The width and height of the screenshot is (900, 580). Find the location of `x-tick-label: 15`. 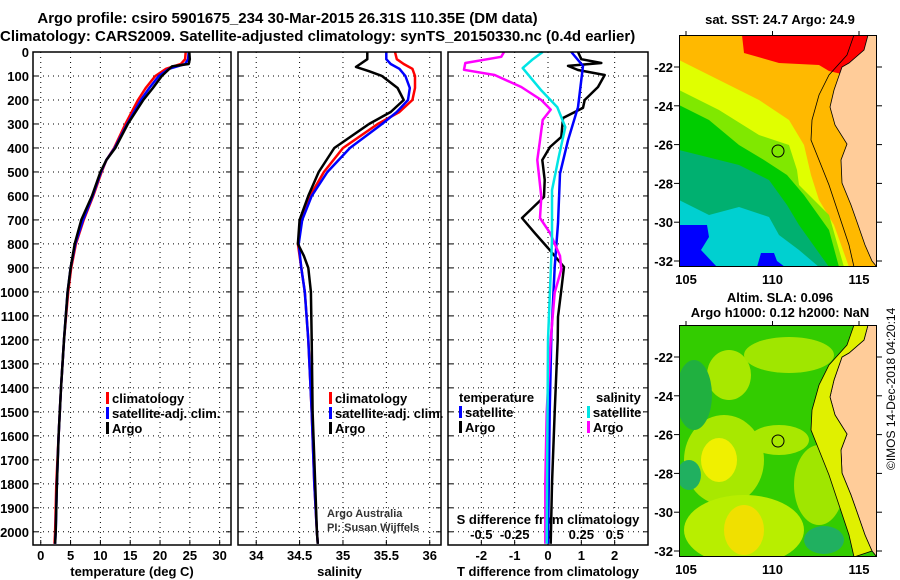

x-tick-label: 15 is located at coordinates (130, 555).